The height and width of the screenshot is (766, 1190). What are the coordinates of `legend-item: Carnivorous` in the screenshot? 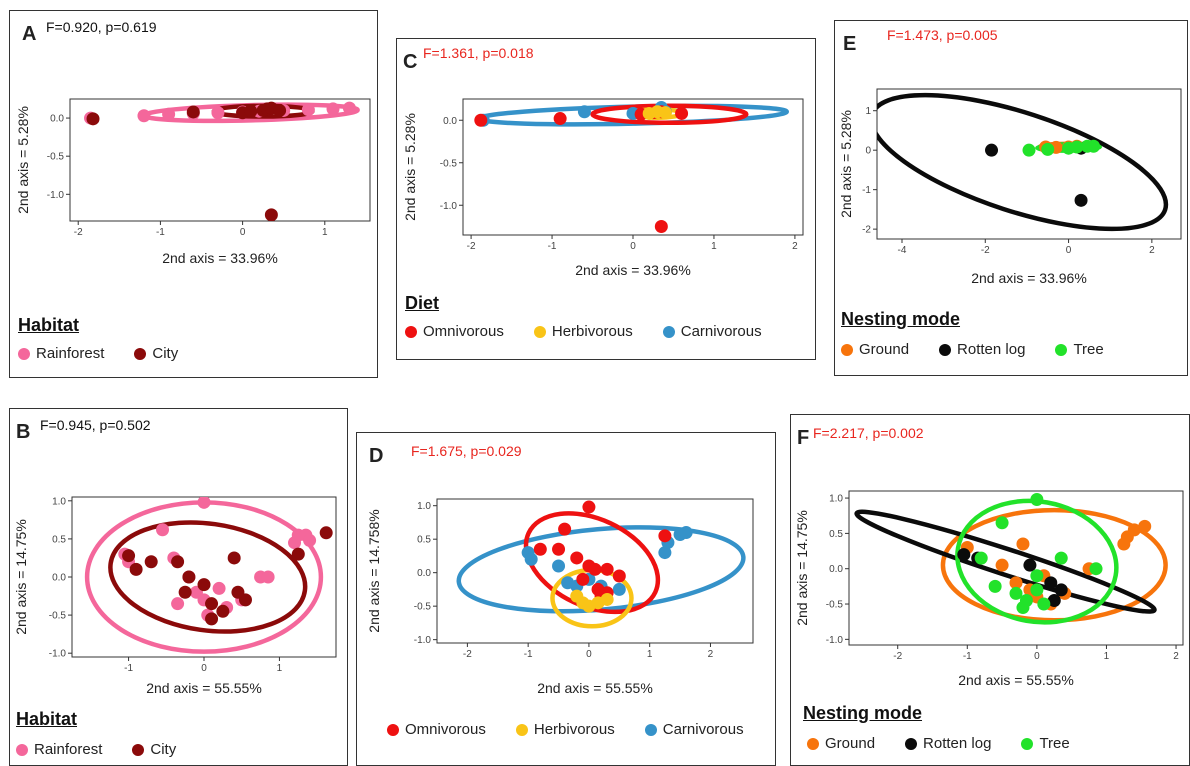 It's located at (712, 331).